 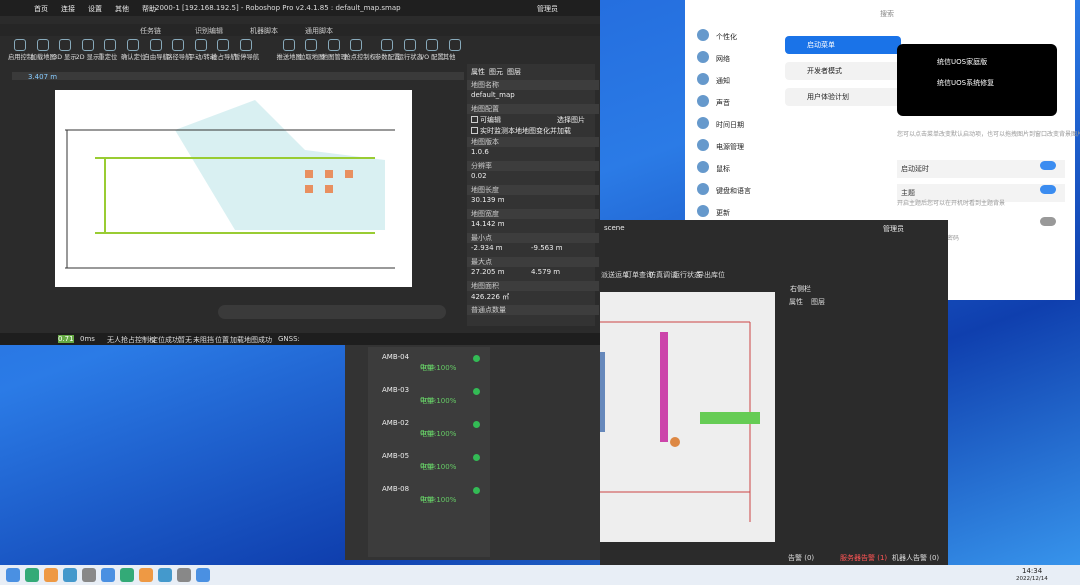 I want to click on tab: 机器脚本, so click(x=264, y=31).